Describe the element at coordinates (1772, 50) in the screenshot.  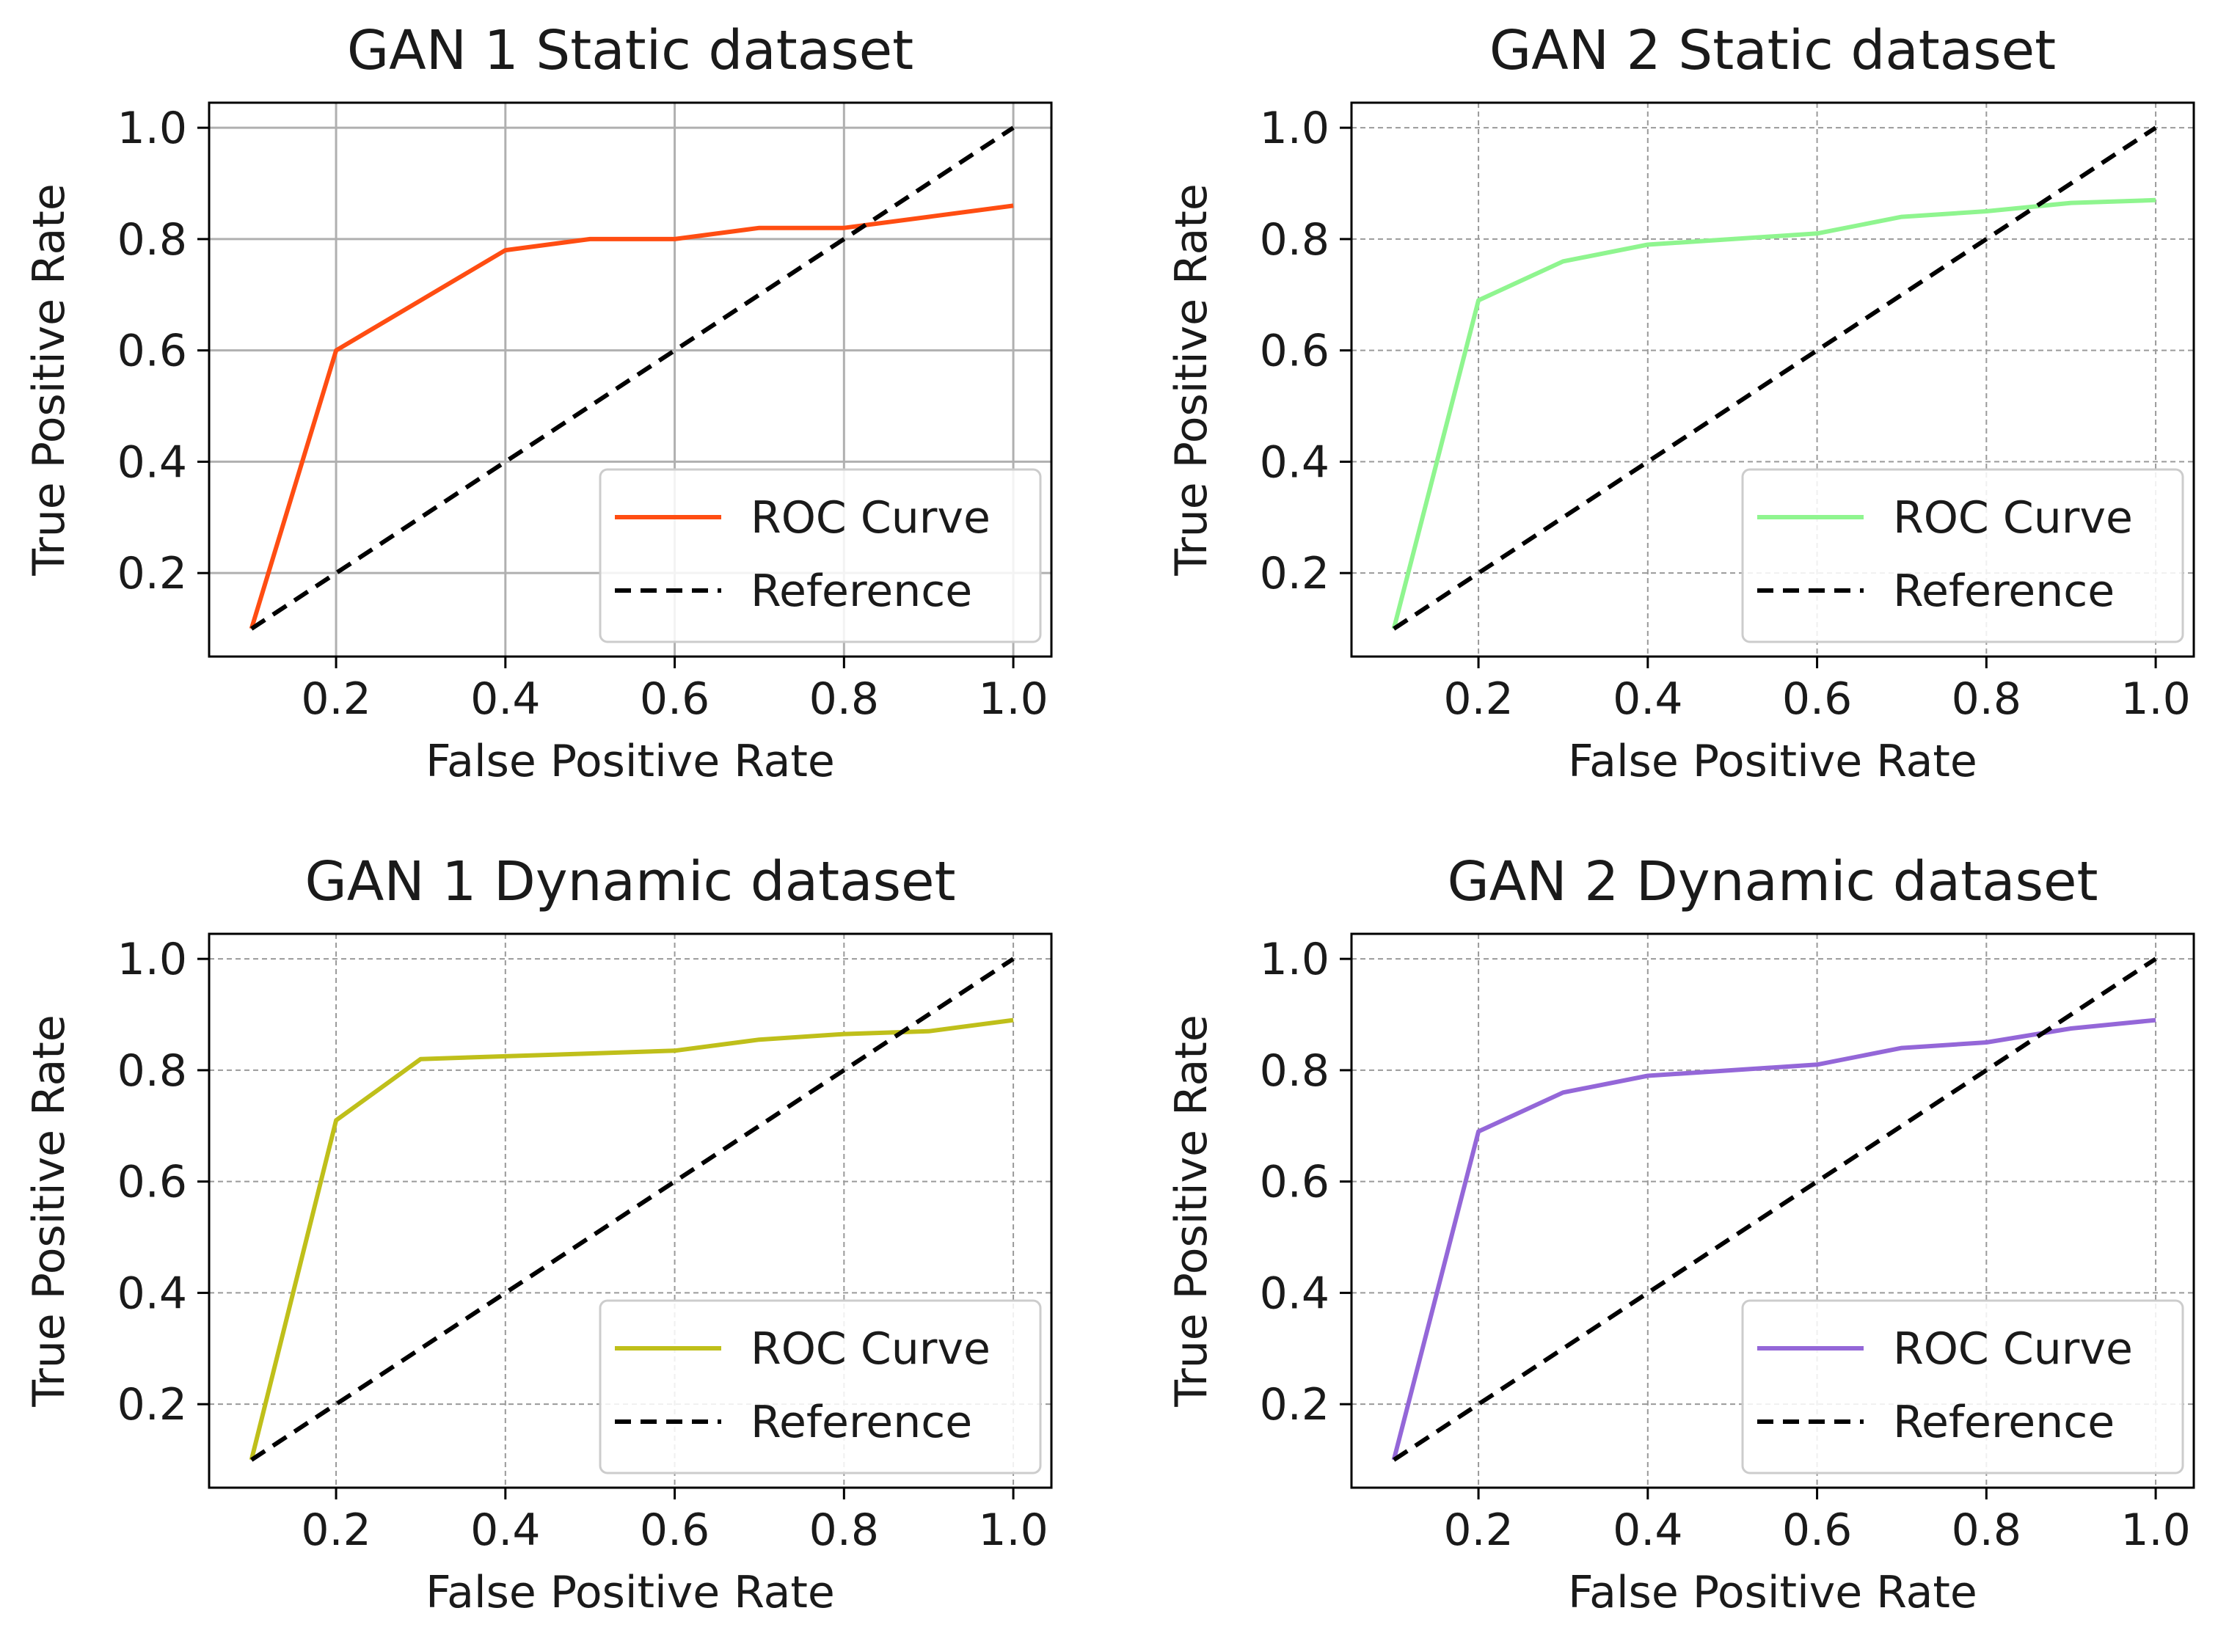
I see `chart-title: GAN 2 Static dataset` at that location.